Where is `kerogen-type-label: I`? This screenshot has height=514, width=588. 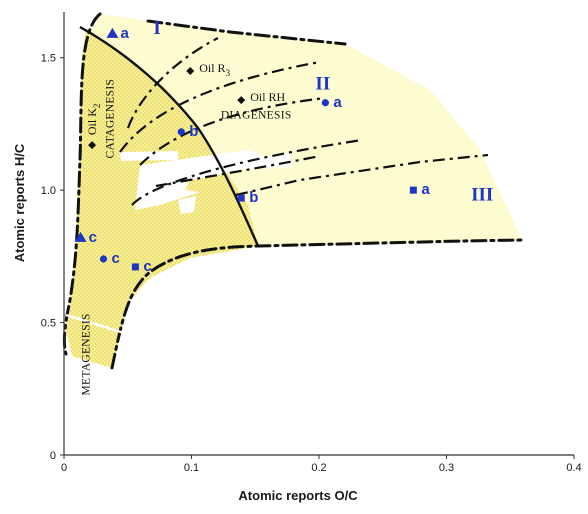
kerogen-type-label: I is located at coordinates (156, 28).